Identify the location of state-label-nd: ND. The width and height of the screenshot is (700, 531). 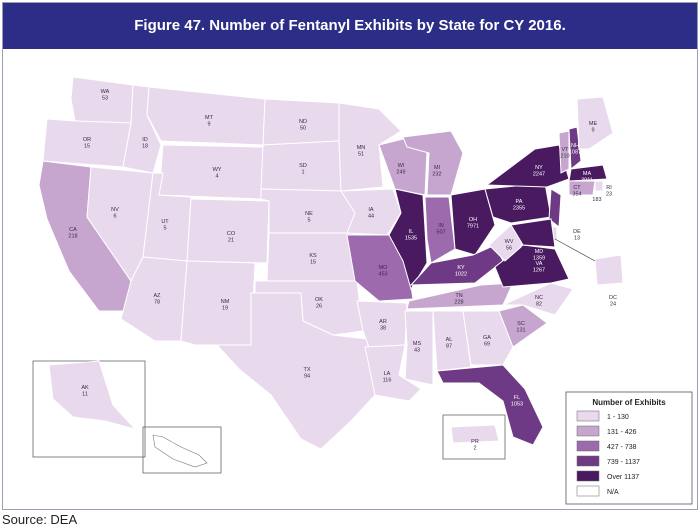
(303, 122).